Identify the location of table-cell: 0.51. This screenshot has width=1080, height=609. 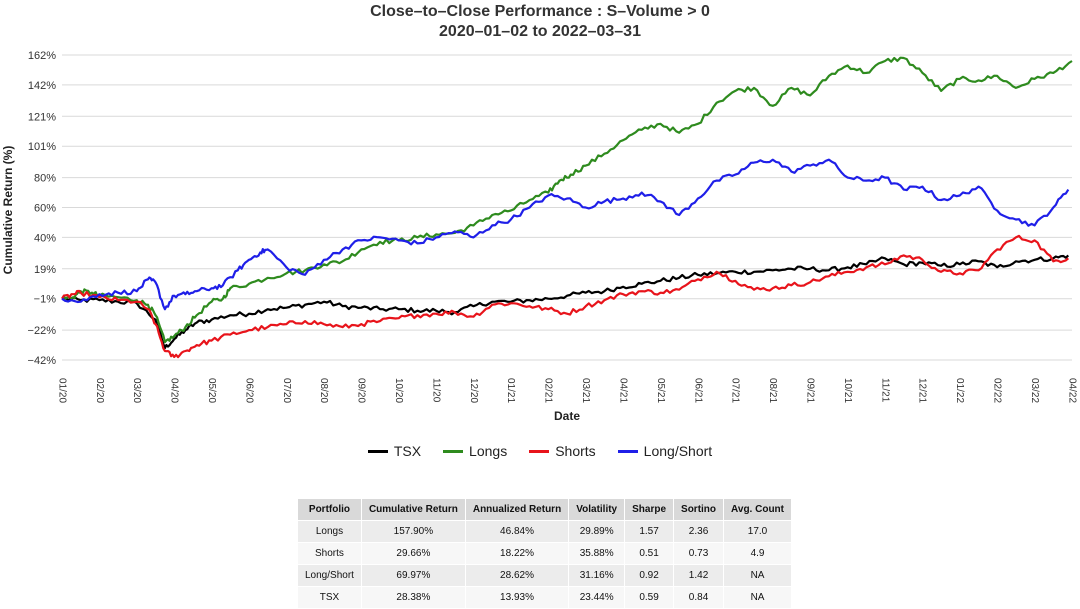
(649, 553).